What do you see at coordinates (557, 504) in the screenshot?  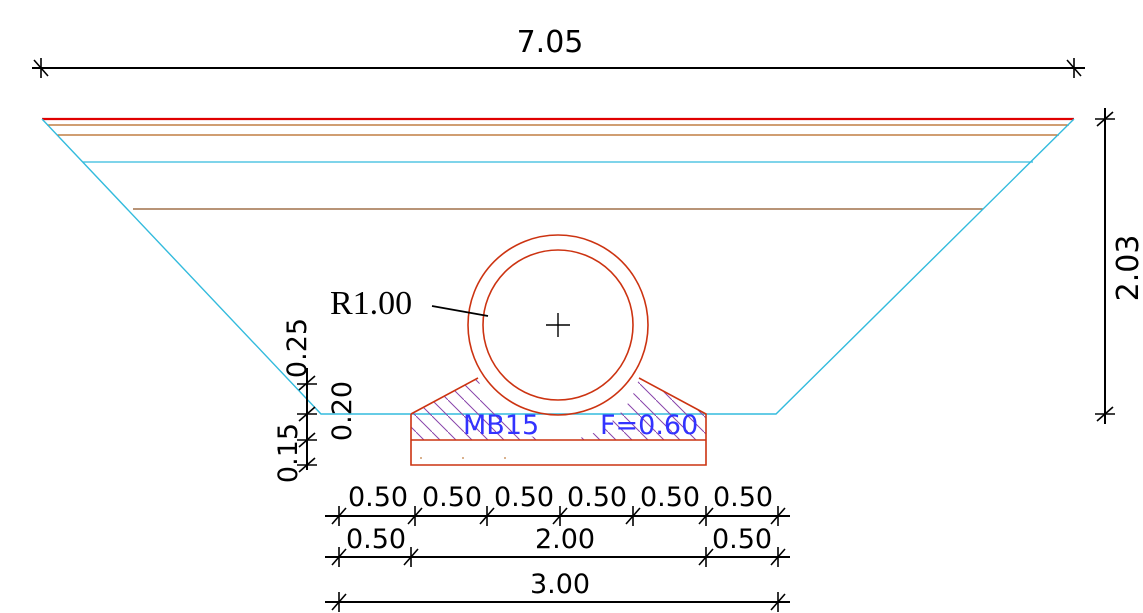 I see `bottom-dim-row-1: 0.50 0.50 0.50 0.50 0.50 0.50` at bounding box center [557, 504].